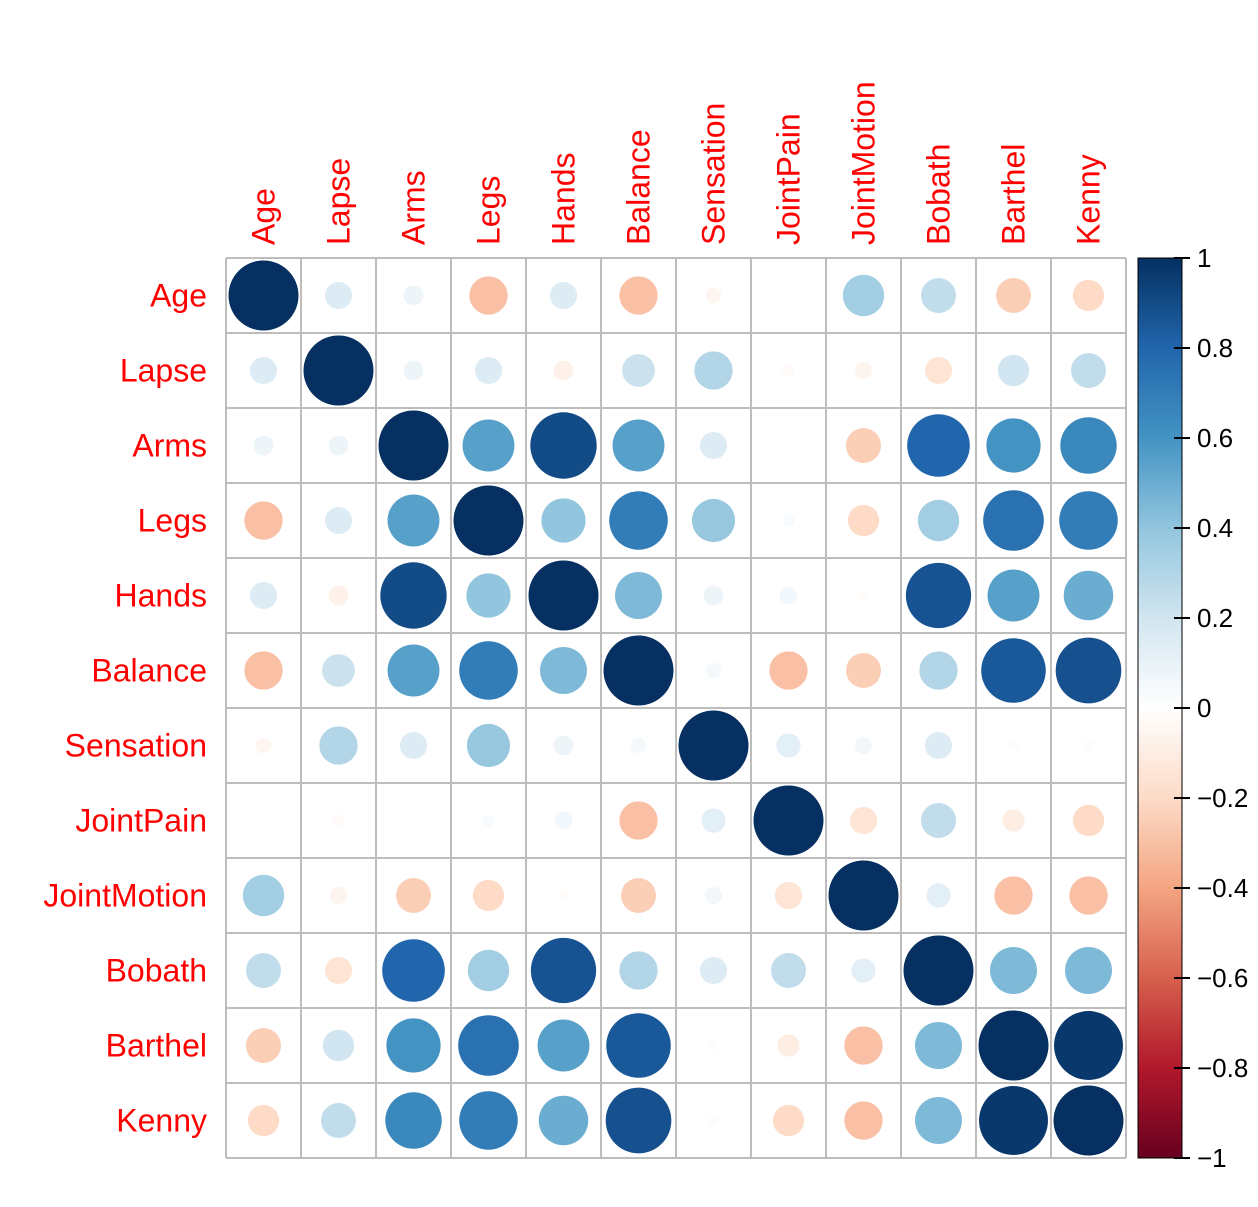  What do you see at coordinates (638, 895) in the screenshot?
I see `corr-circle-jointmotion-balance` at bounding box center [638, 895].